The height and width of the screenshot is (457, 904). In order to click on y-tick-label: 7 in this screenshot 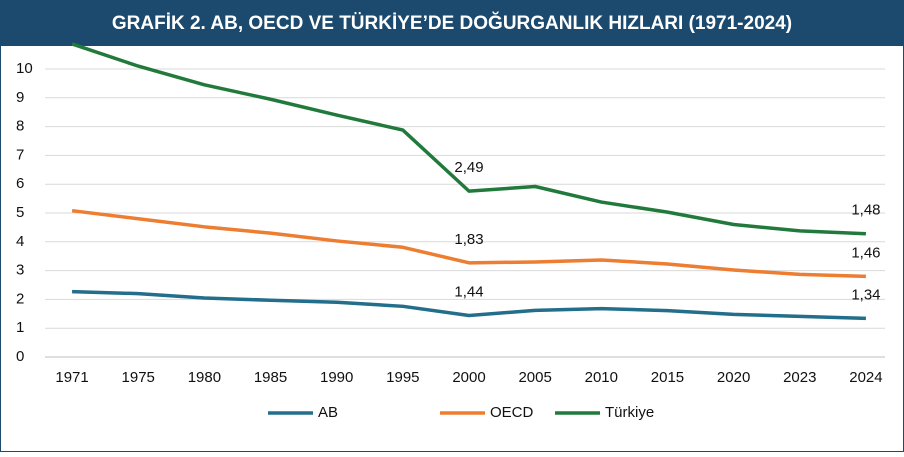, I will do `click(20, 154)`.